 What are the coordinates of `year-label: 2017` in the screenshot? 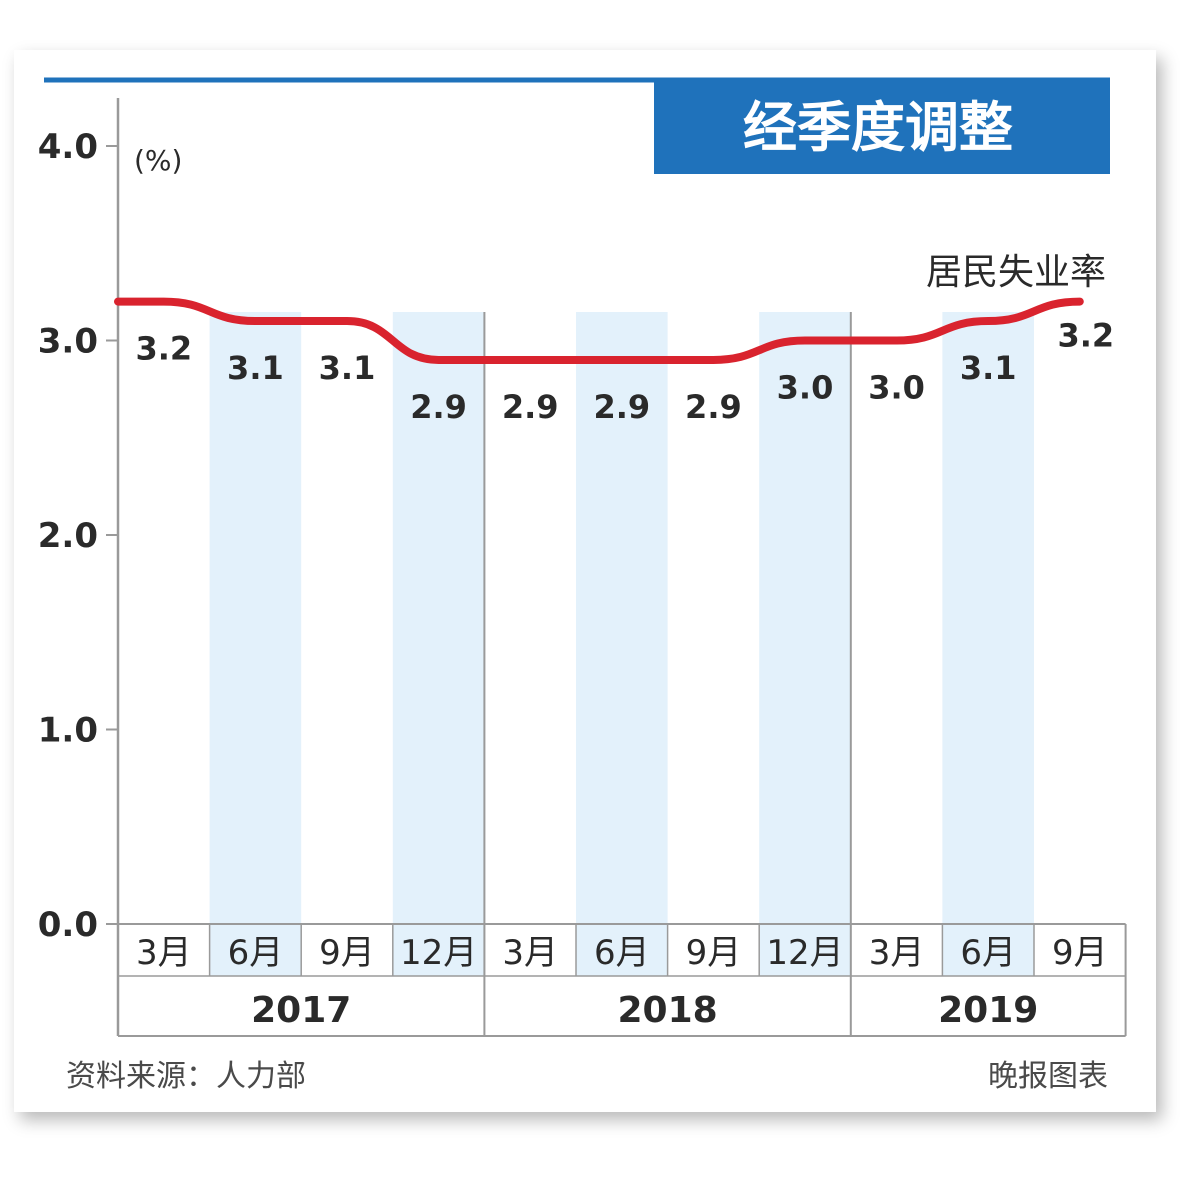 It's located at (301, 1010).